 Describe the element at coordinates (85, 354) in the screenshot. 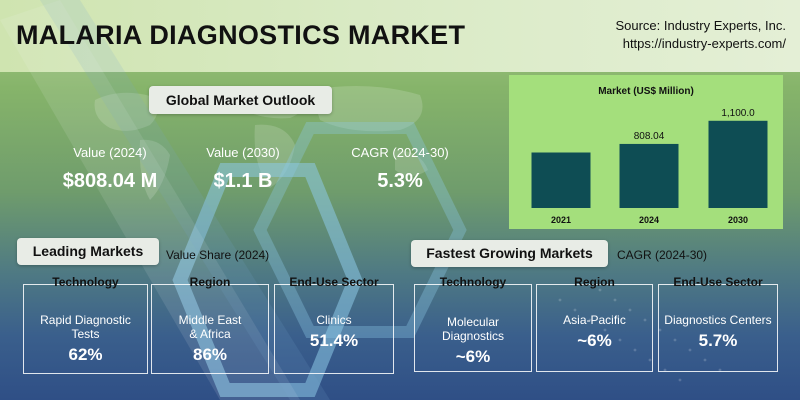

I see `card-value: 62%` at that location.